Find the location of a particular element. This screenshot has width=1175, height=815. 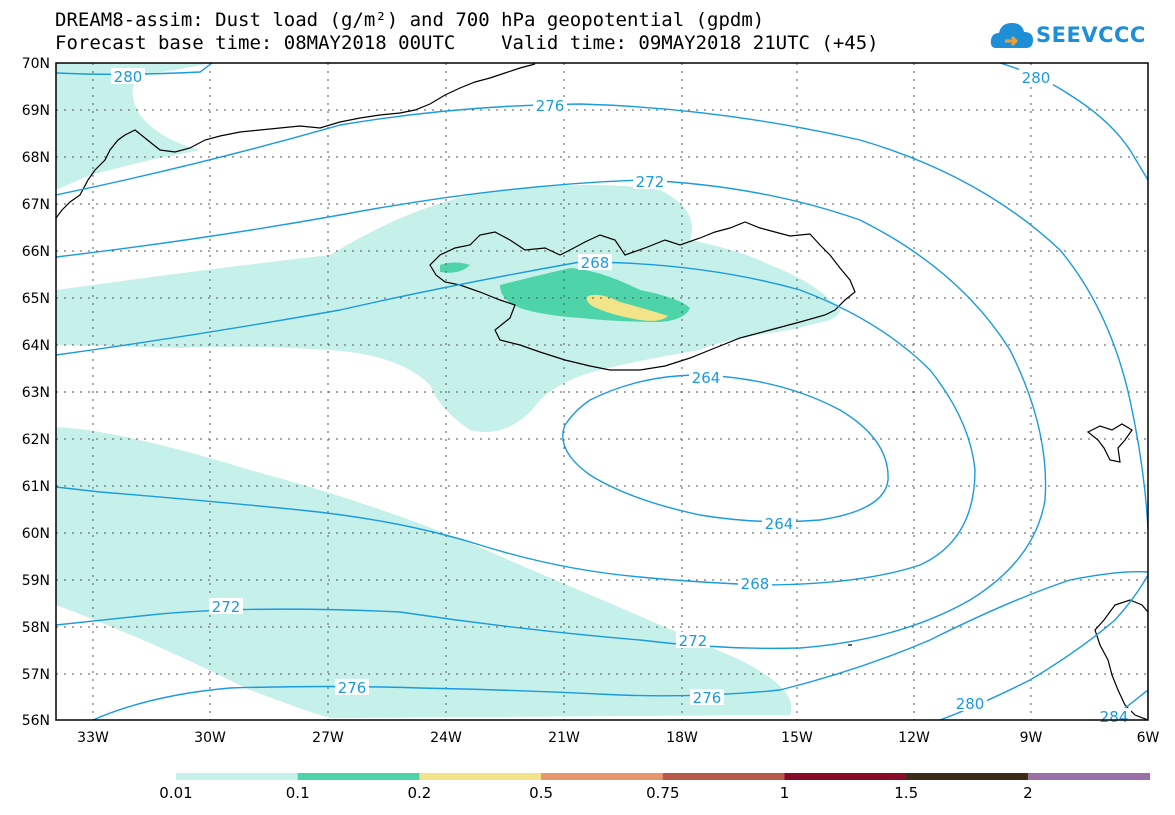

lat-label: 70N is located at coordinates (36, 64).